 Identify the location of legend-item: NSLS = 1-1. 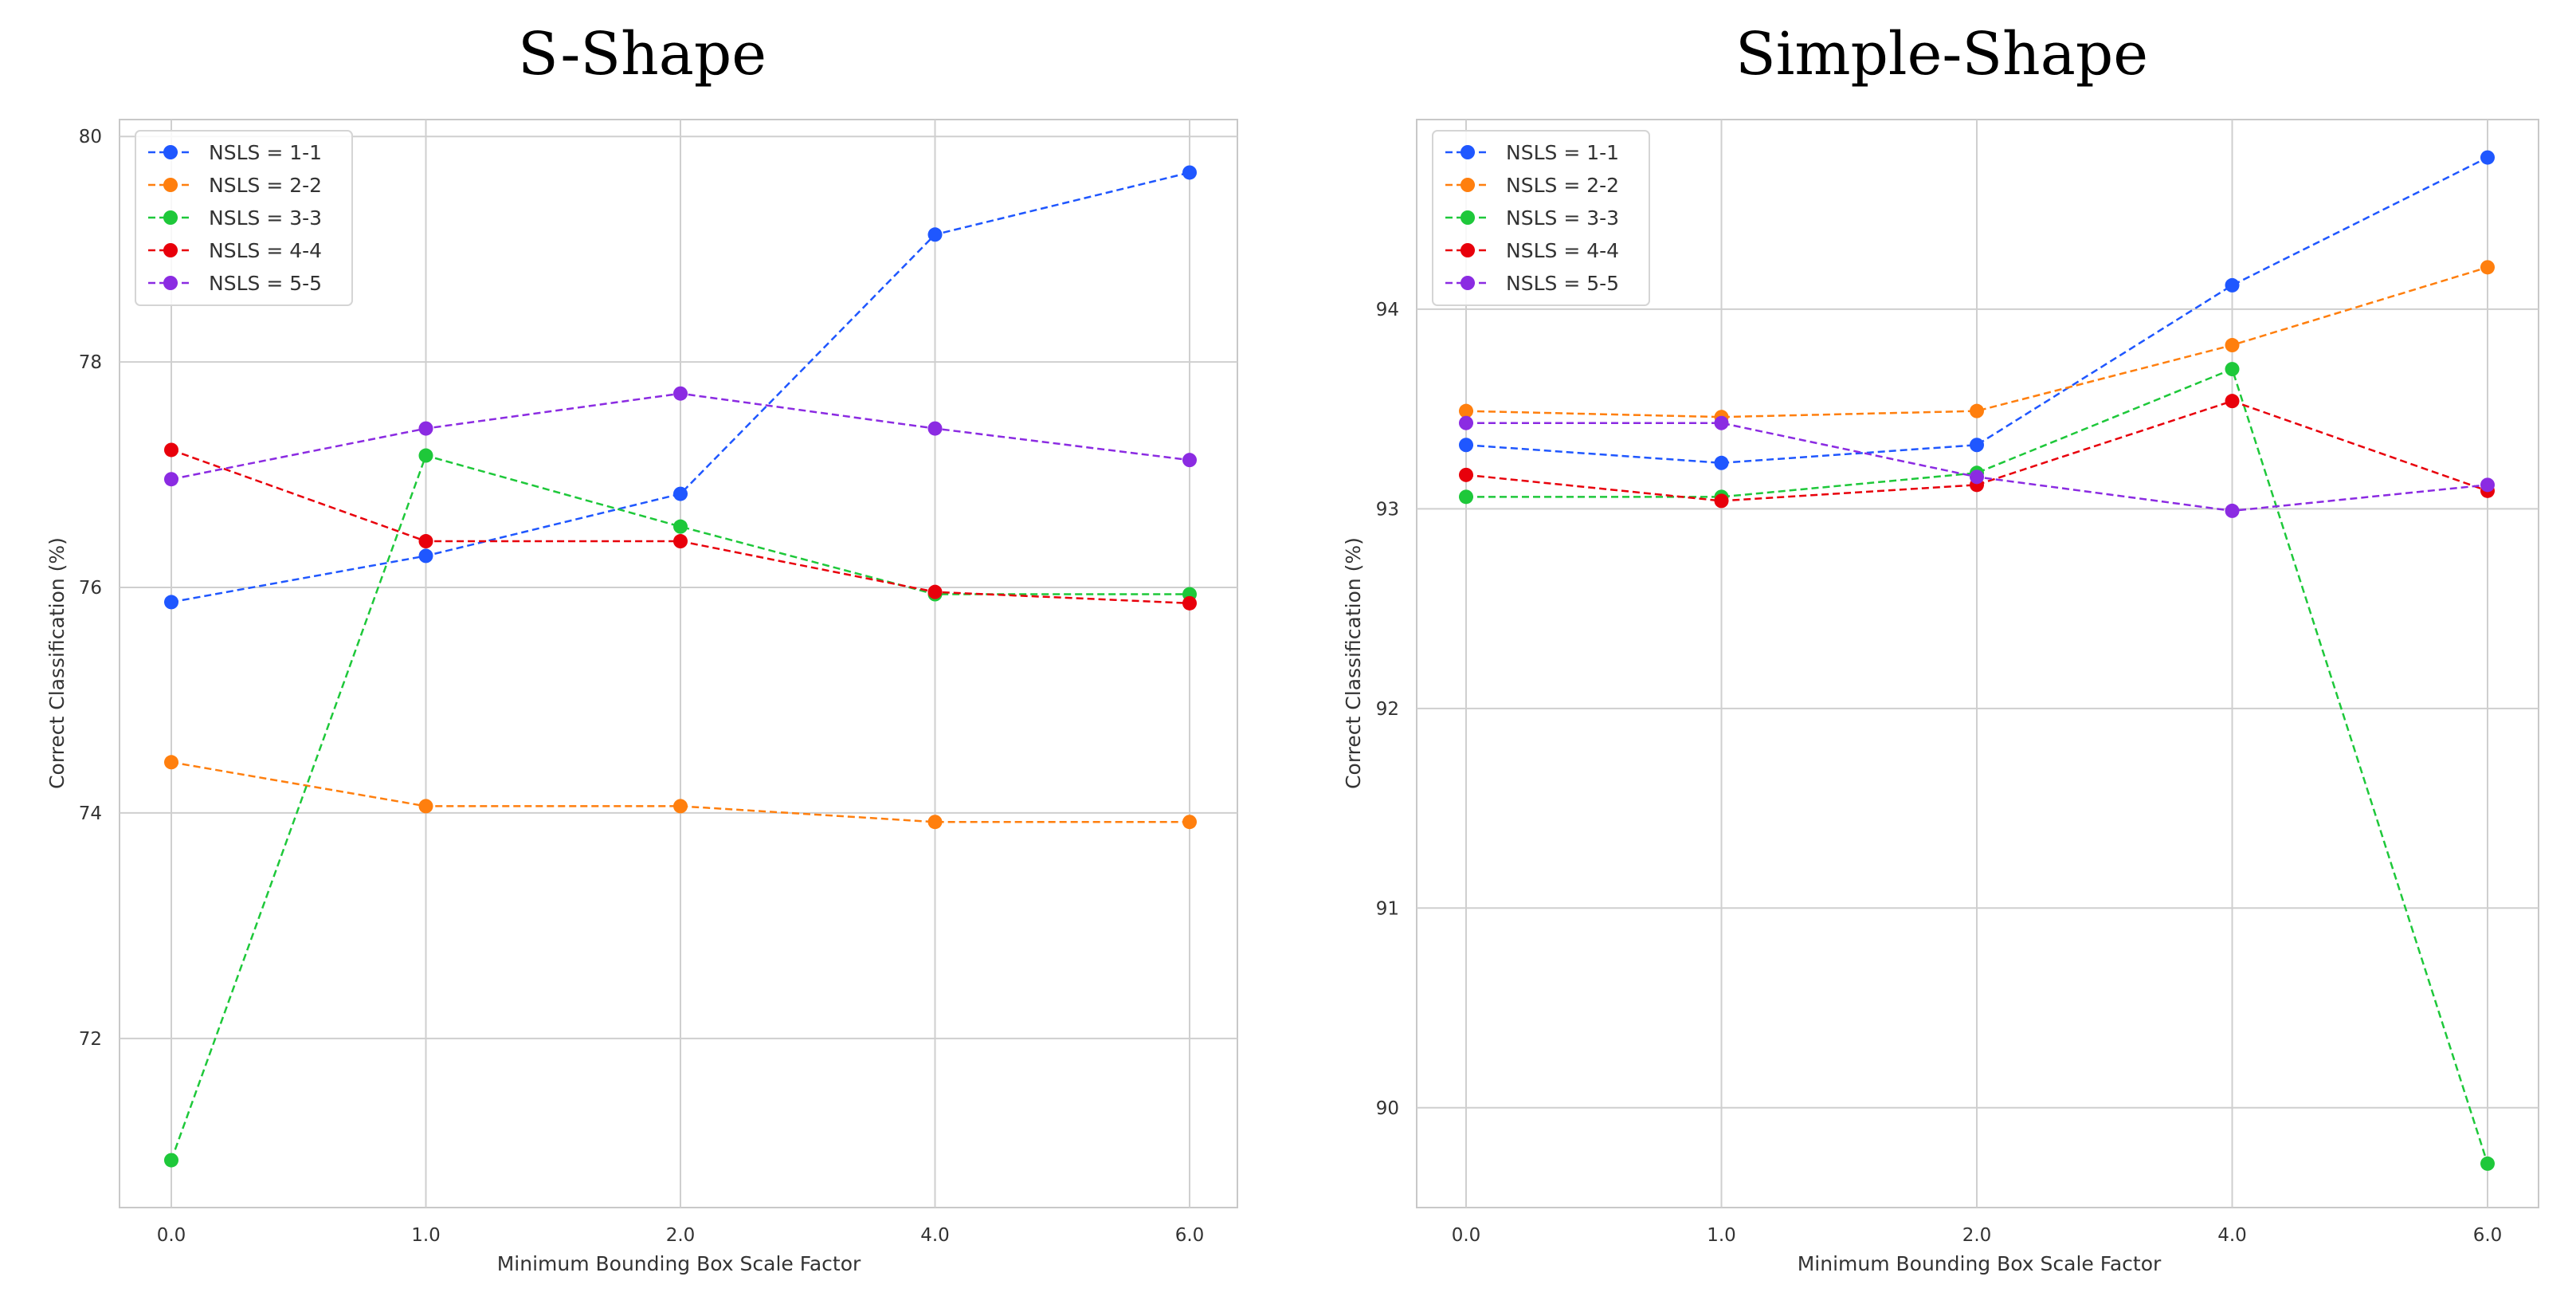
(1532, 153).